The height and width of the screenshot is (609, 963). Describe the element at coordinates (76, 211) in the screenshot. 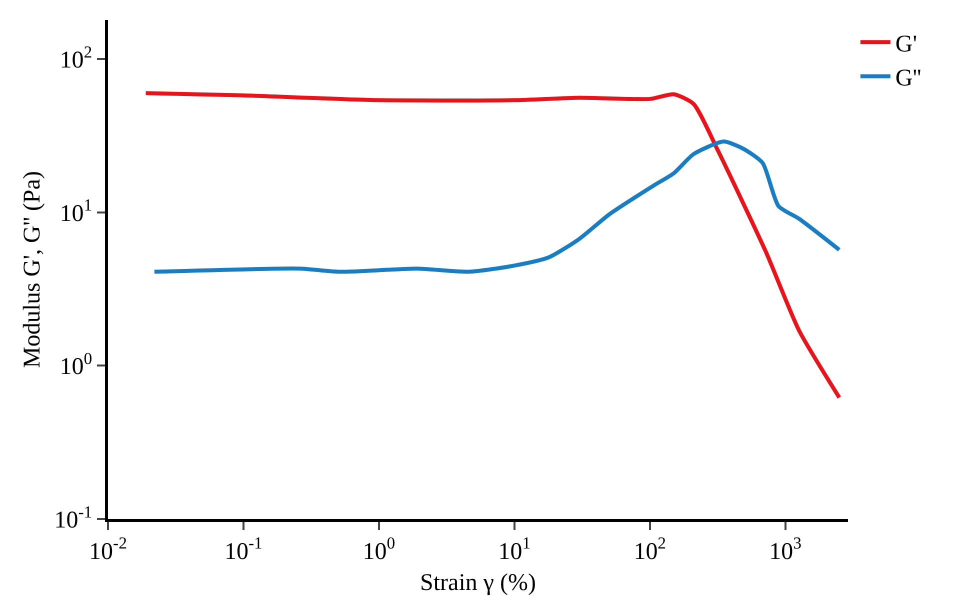

I see `y-tick-label: 10$^{1}$` at that location.